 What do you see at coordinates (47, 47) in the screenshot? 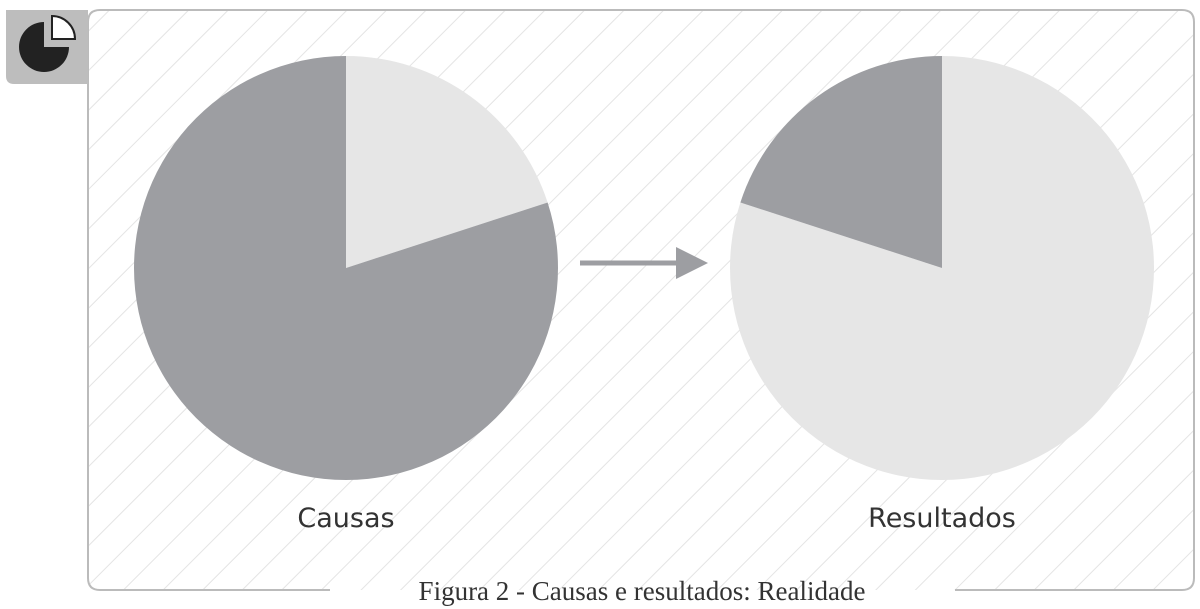
I see `icon` at bounding box center [47, 47].